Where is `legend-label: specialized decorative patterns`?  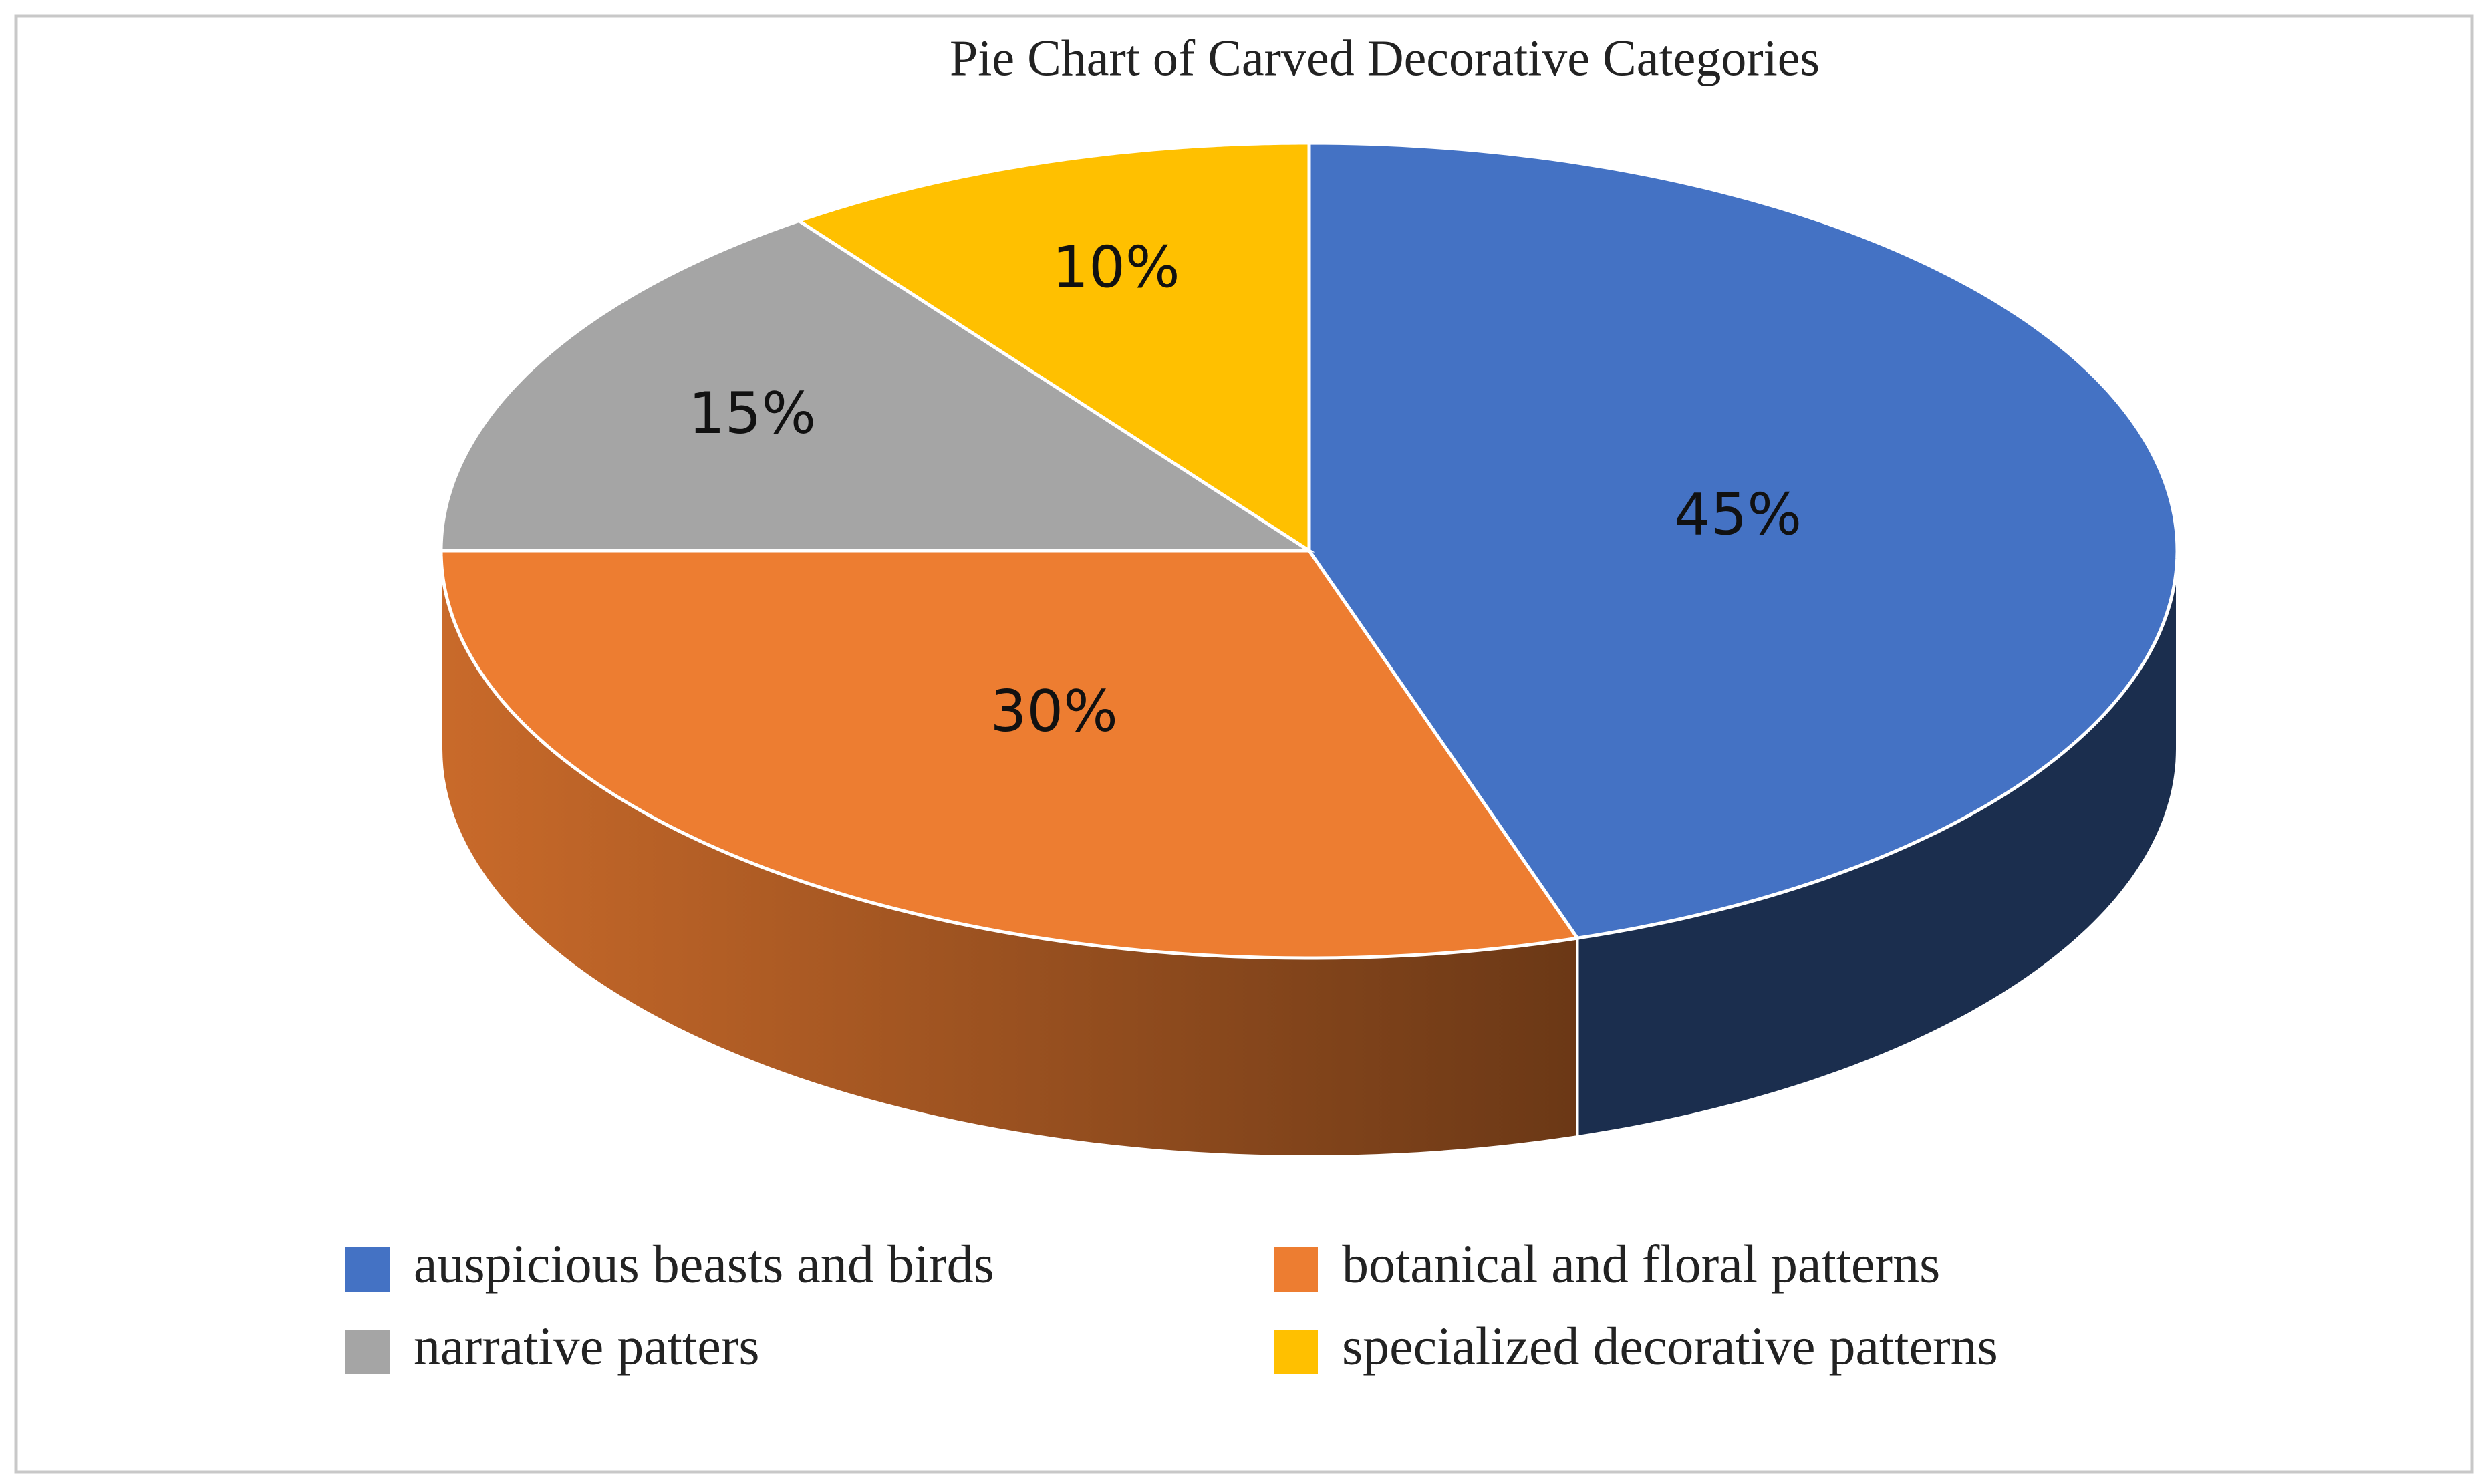
legend-label: specialized decorative patterns is located at coordinates (1670, 1347).